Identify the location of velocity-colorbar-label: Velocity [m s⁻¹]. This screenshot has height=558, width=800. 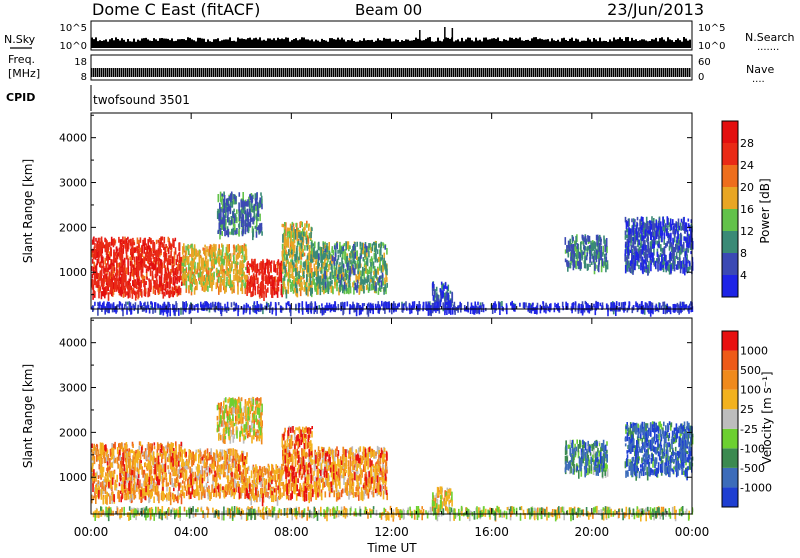
(767, 417).